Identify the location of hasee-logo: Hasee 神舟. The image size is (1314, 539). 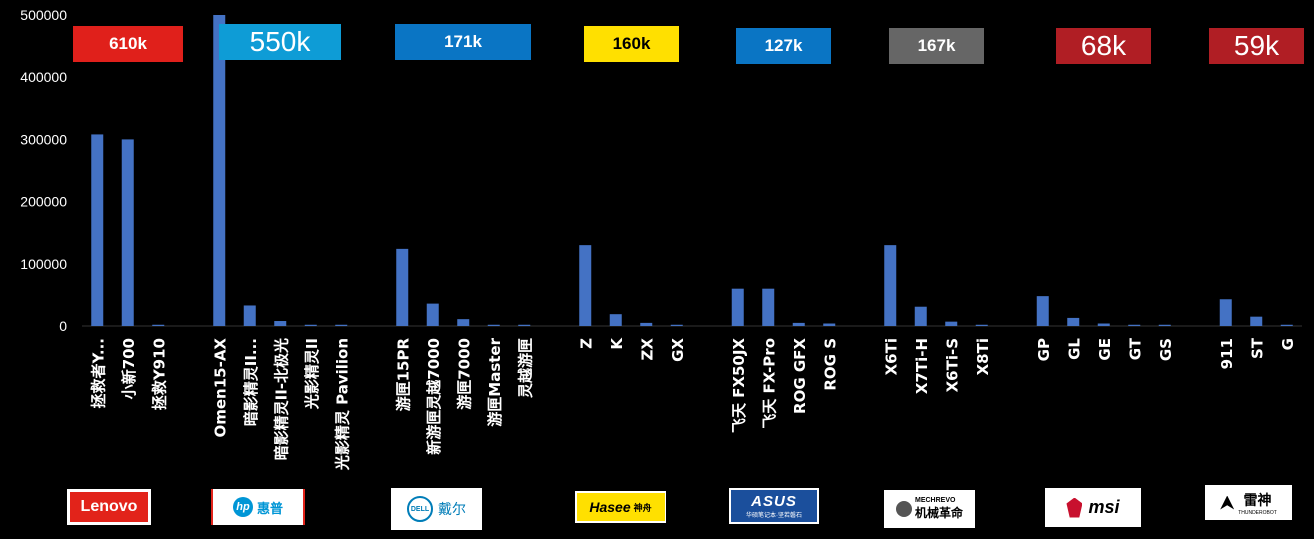
(620, 507).